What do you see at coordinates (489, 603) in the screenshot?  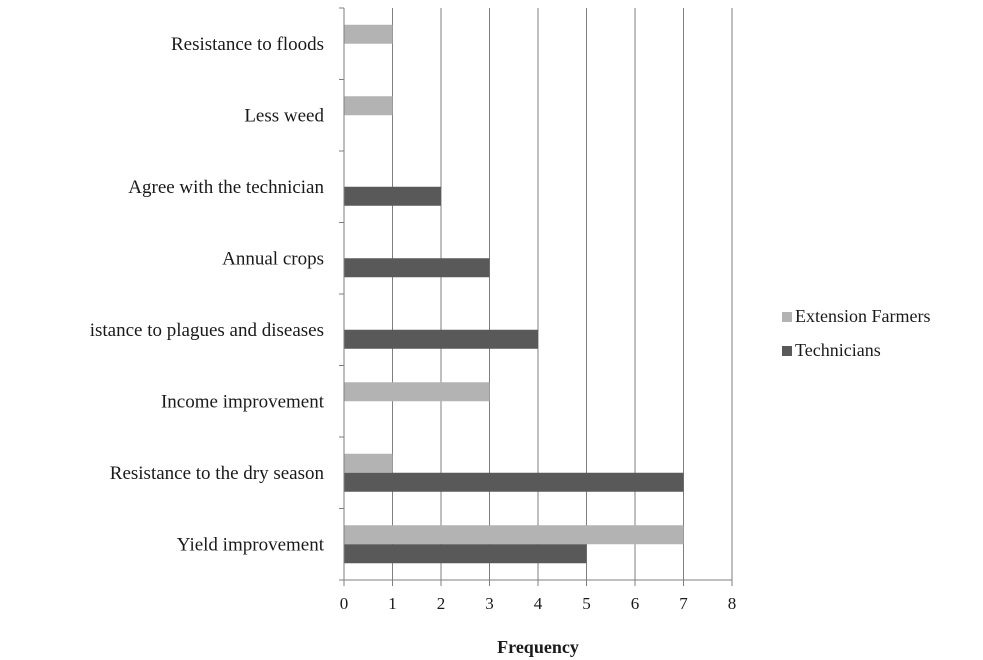 I see `x-tick-label: 3` at bounding box center [489, 603].